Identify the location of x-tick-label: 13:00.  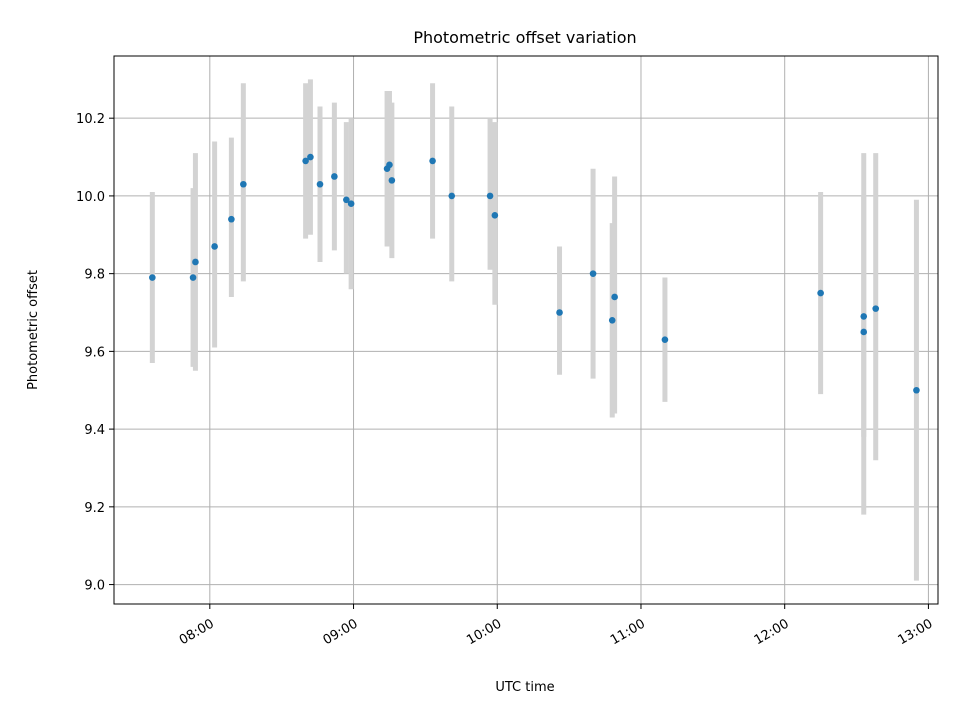
(915, 632).